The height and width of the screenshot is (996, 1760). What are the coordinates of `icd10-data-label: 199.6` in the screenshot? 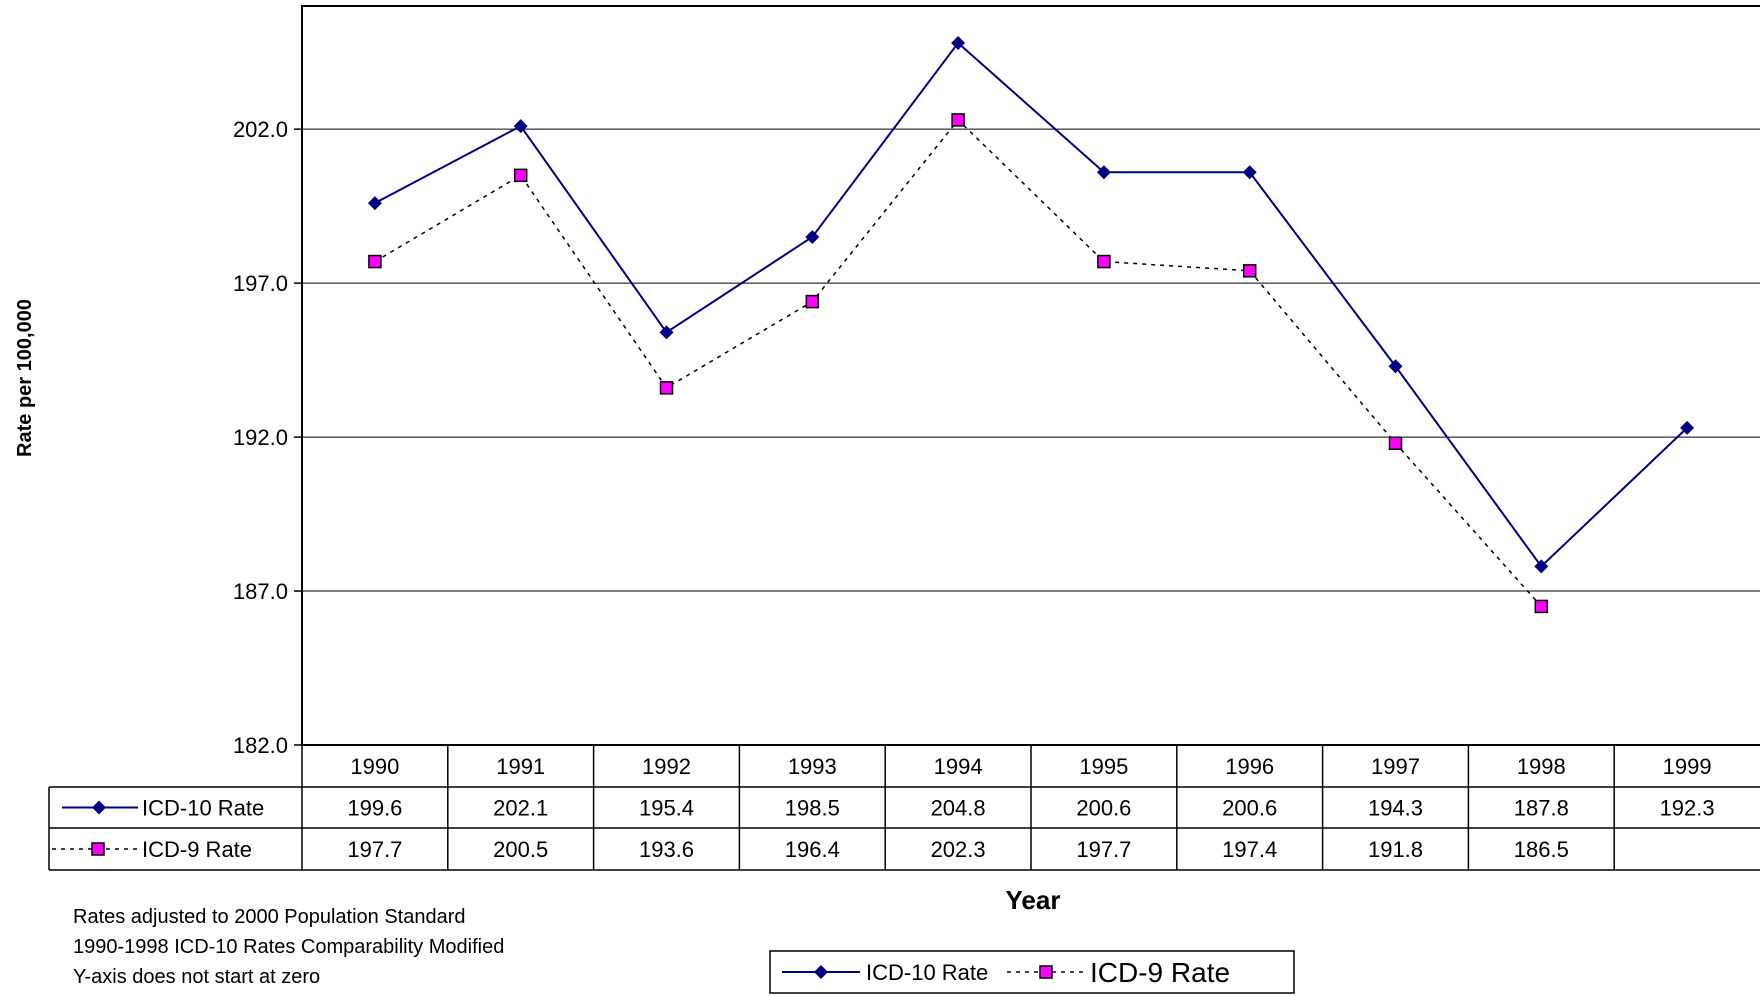 It's located at (374, 808).